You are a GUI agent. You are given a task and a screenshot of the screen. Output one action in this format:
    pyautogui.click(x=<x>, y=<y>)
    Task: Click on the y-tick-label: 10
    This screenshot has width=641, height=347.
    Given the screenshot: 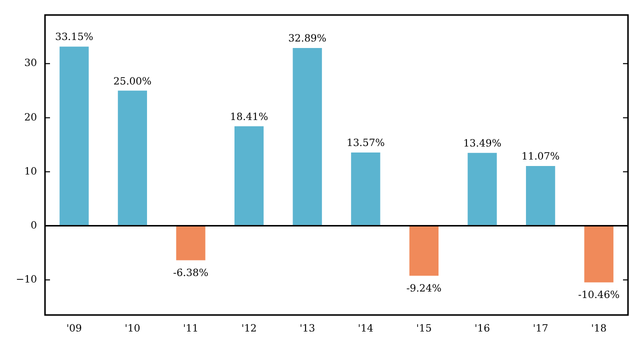 What is the action you would take?
    pyautogui.click(x=30, y=172)
    